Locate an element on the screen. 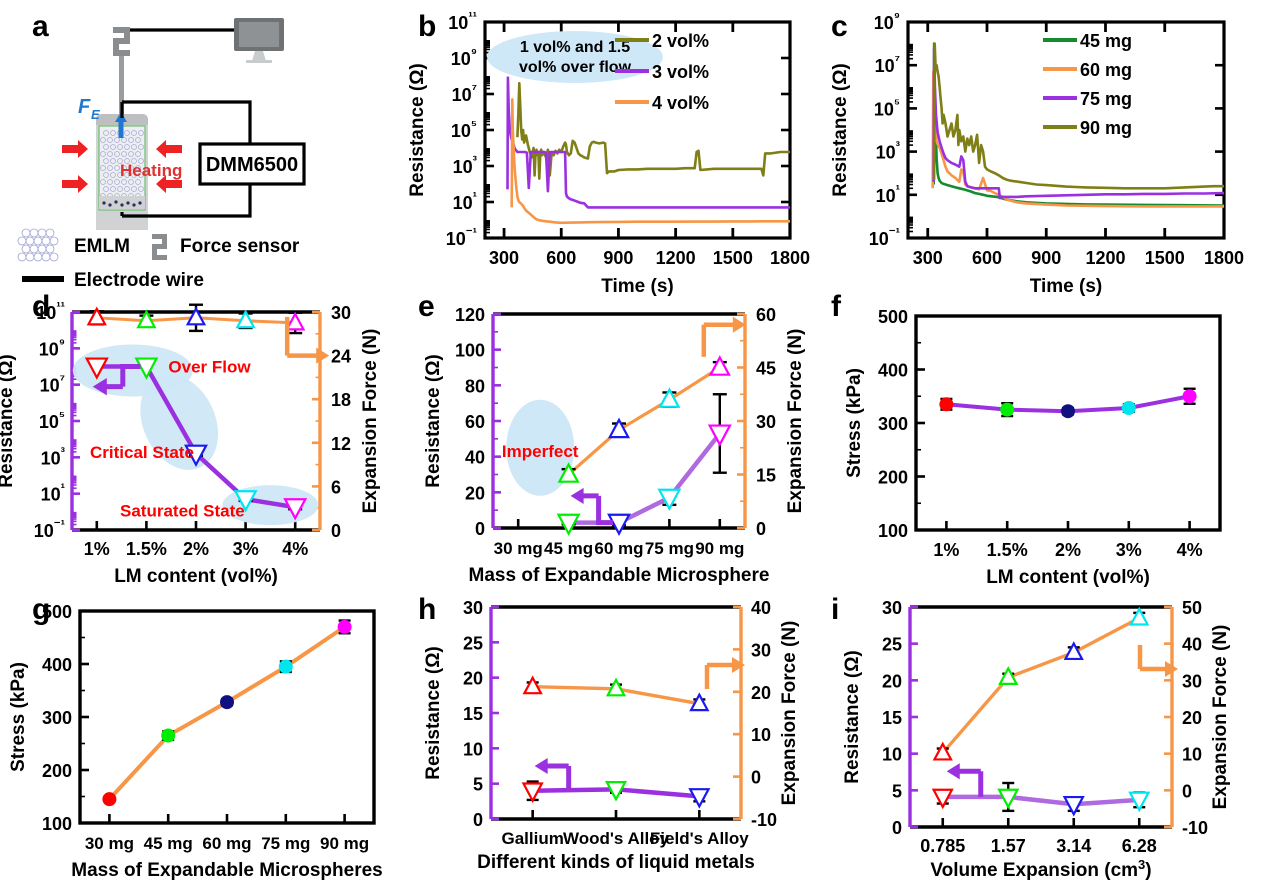 The width and height of the screenshot is (1269, 894). x-tick-label: 1800 is located at coordinates (790, 258).